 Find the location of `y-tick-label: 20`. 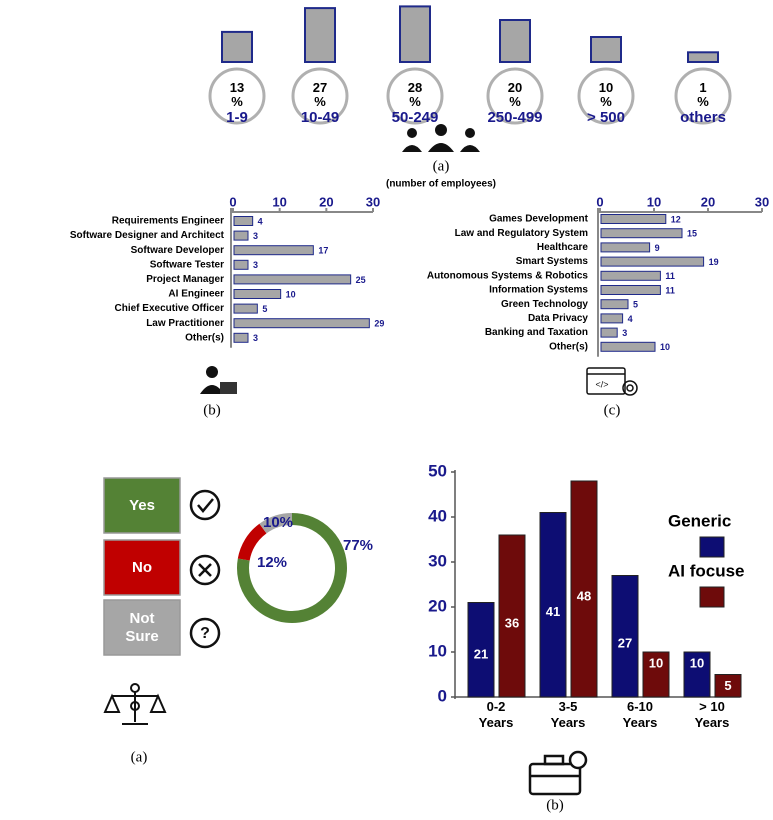

y-tick-label: 20 is located at coordinates (437, 605).